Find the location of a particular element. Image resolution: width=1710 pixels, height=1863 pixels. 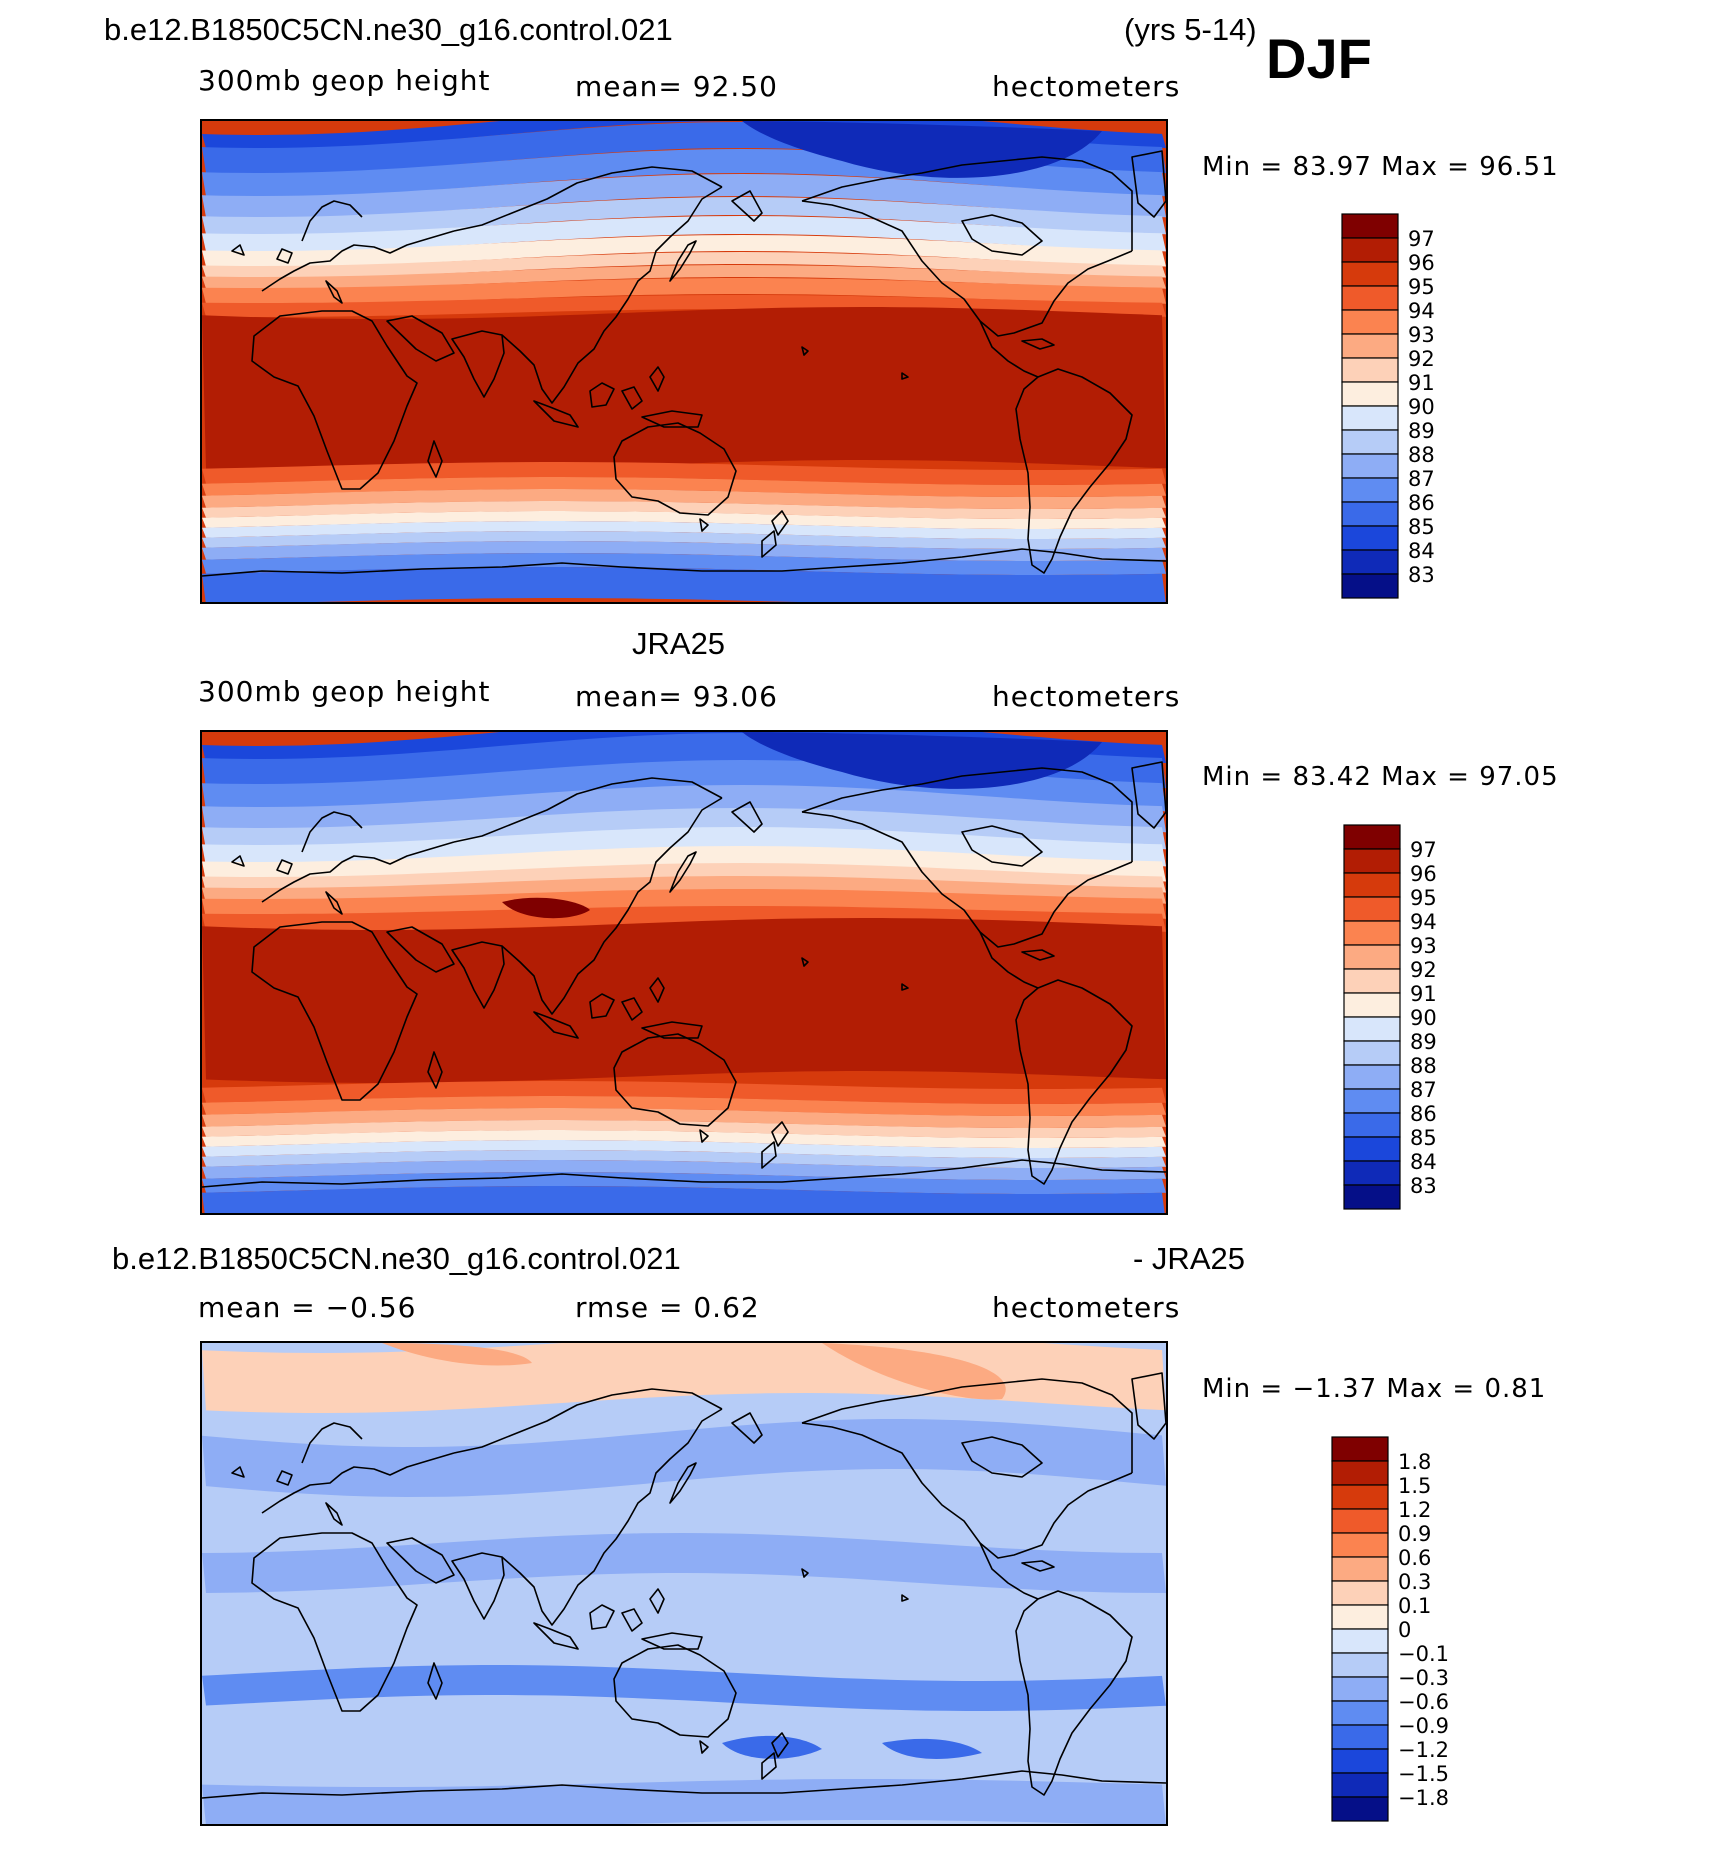

panel1-colorbar: 97 96 95 94 93 92 91 90 89 88 87 86 85 84 83 is located at coordinates (1430, 412).